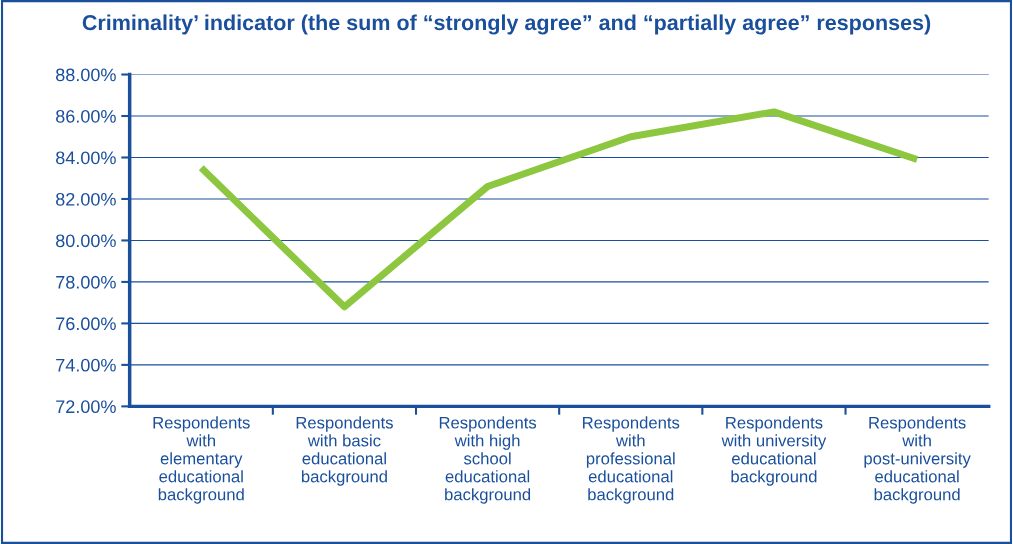 The height and width of the screenshot is (544, 1013). Describe the element at coordinates (631, 460) in the screenshot. I see `x-tick-label: Respondents with professional educational background` at that location.